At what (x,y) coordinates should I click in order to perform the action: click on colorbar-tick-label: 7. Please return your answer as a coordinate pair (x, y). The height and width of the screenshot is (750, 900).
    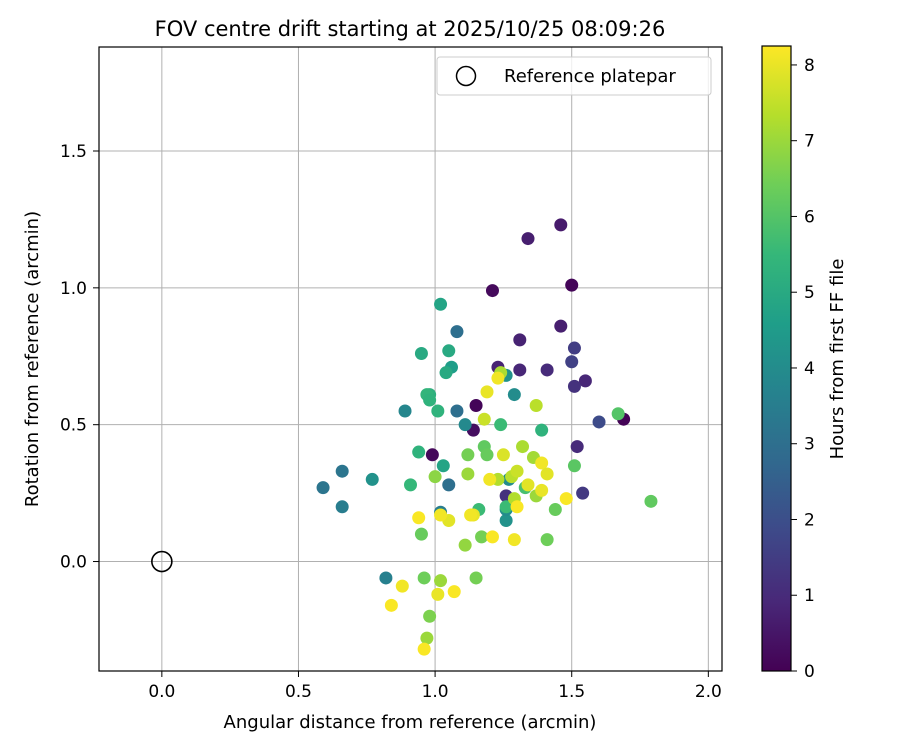
    Looking at the image, I should click on (809, 142).